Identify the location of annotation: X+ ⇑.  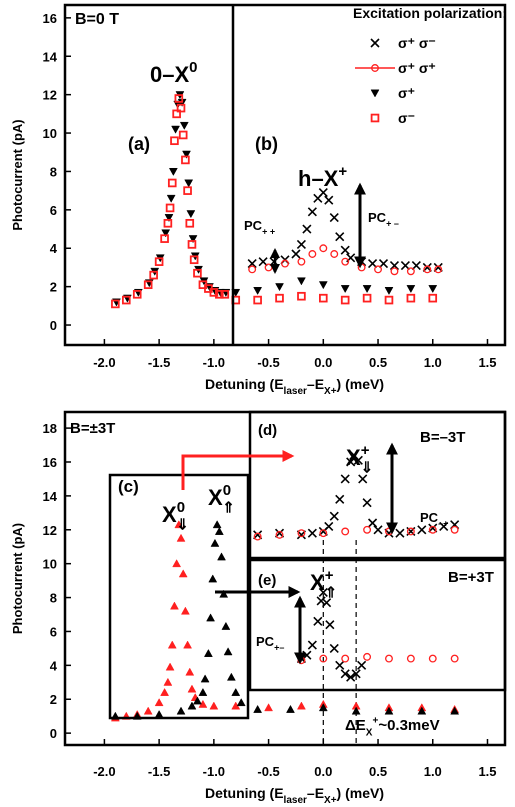
(323, 584).